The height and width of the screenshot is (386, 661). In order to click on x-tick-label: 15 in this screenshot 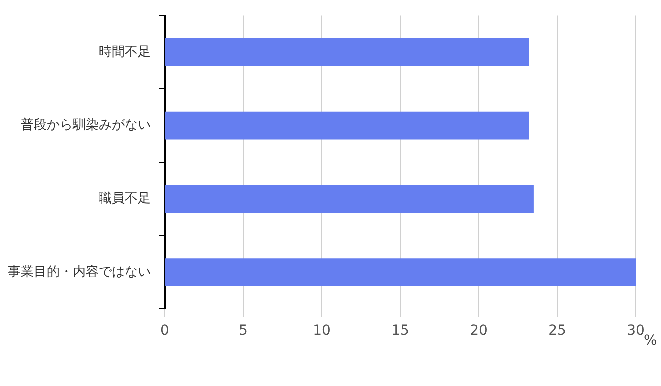, I will do `click(401, 331)`.